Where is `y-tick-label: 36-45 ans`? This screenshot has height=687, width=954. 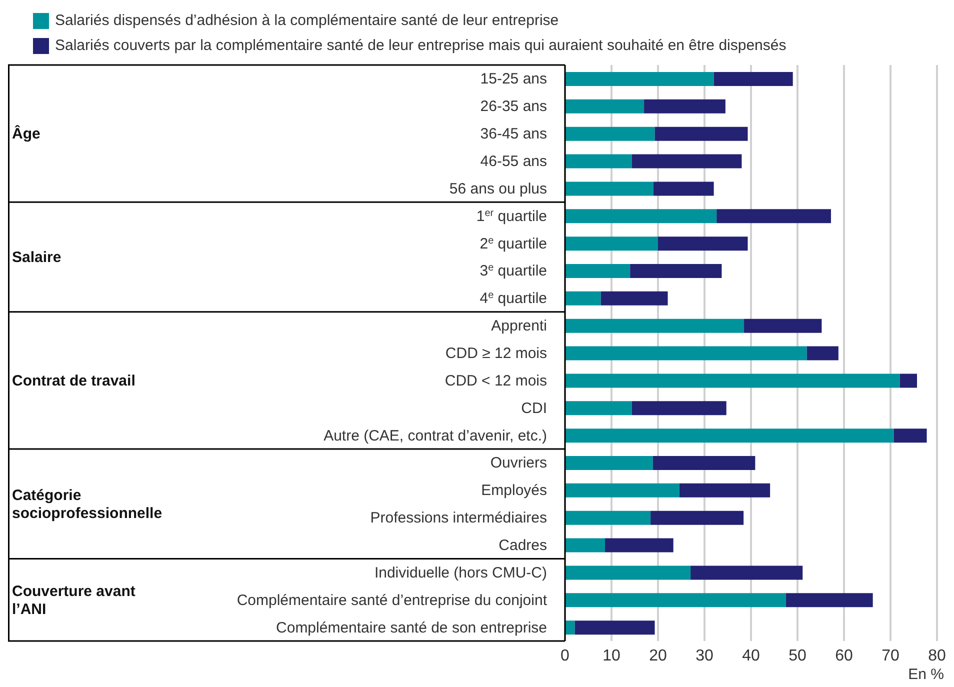
y-tick-label: 36-45 ans is located at coordinates (513, 134).